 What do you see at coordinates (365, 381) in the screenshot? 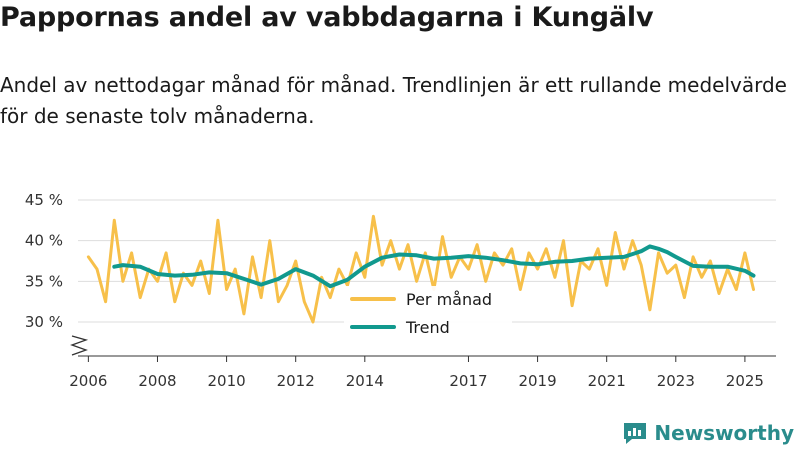
I see `x-tick-label-2014: 2014` at bounding box center [365, 381].